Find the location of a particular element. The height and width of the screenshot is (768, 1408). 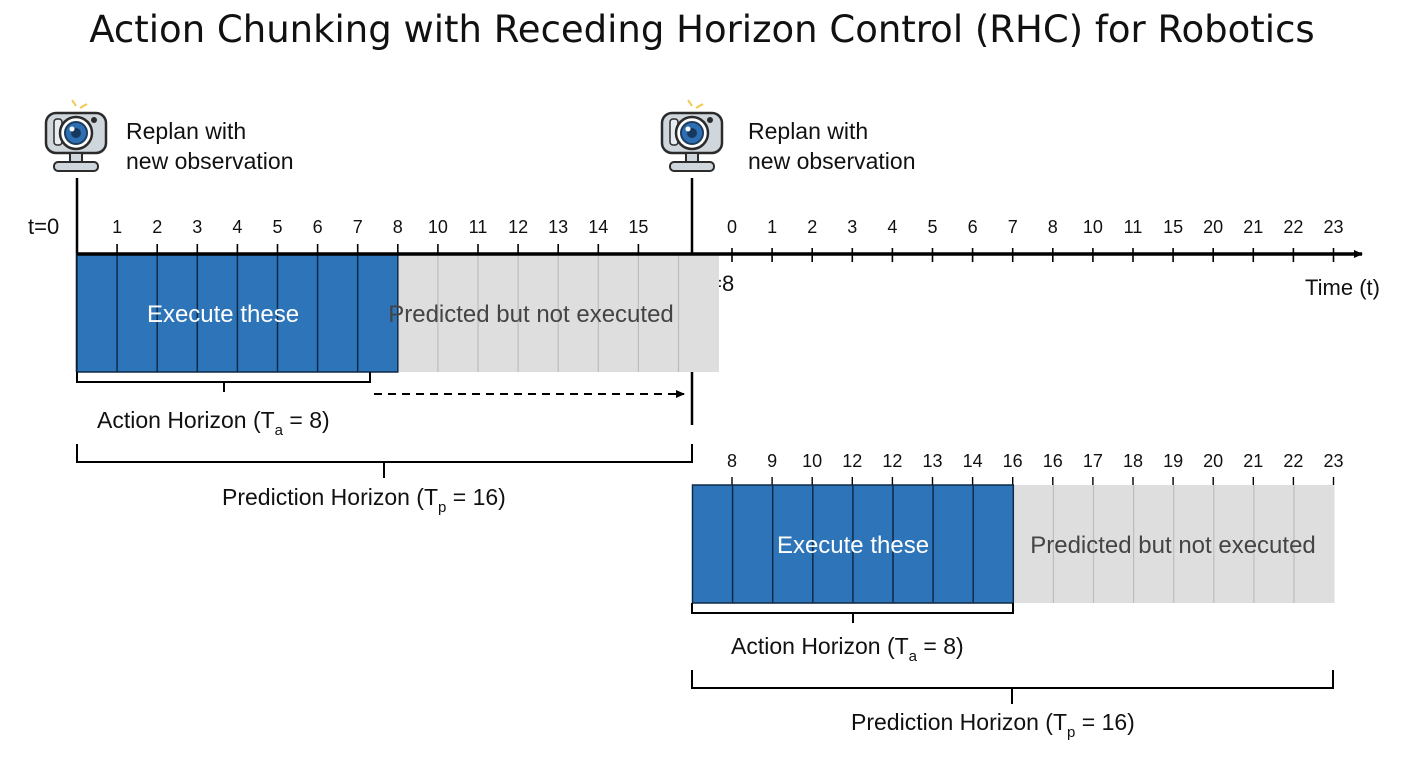

chunk2-tick-label: 10 is located at coordinates (812, 461).